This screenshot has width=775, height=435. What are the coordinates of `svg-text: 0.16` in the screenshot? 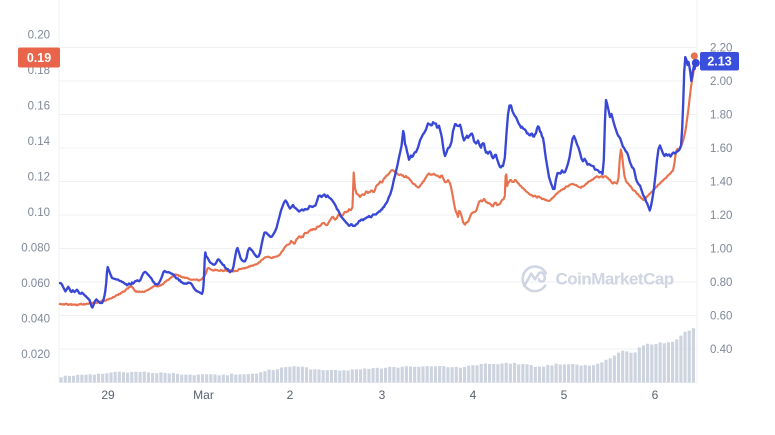 It's located at (39, 107).